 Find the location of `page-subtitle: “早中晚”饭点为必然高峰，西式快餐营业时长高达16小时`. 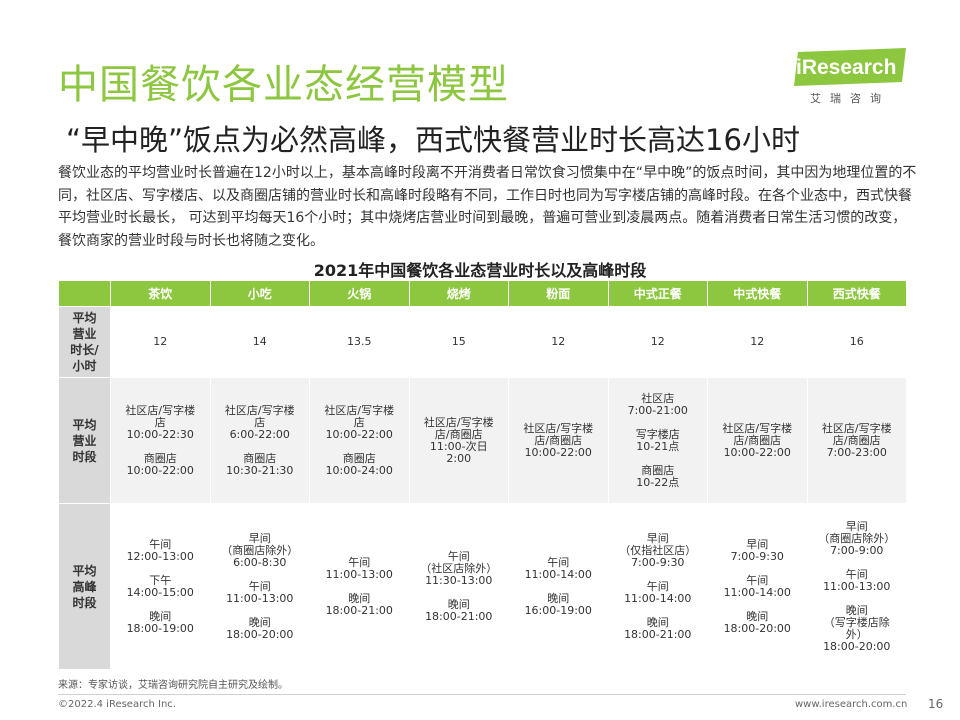

page-subtitle: “早中晚”饭点为必然高峰，西式快餐营业时长高达16小时 is located at coordinates (433, 140).